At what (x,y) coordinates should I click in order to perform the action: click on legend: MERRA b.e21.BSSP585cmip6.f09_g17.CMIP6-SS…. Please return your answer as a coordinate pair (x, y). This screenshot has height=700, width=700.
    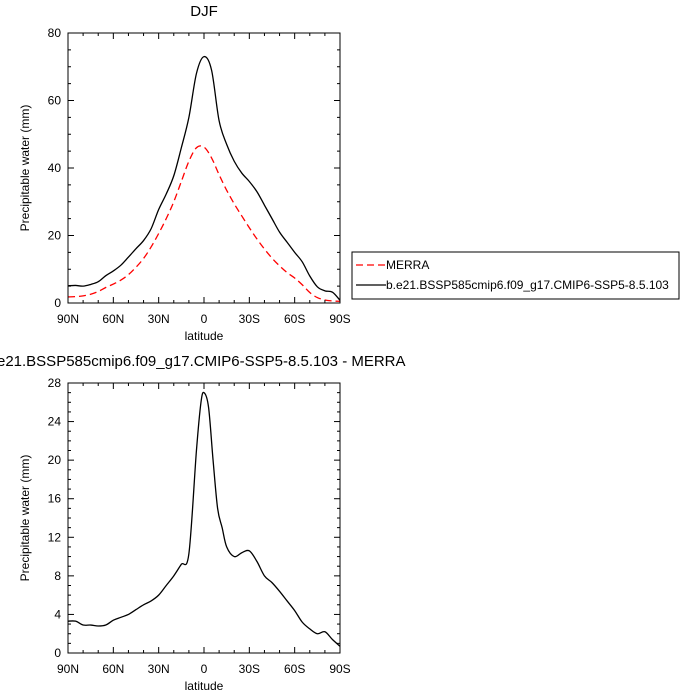
    Looking at the image, I should click on (515, 275).